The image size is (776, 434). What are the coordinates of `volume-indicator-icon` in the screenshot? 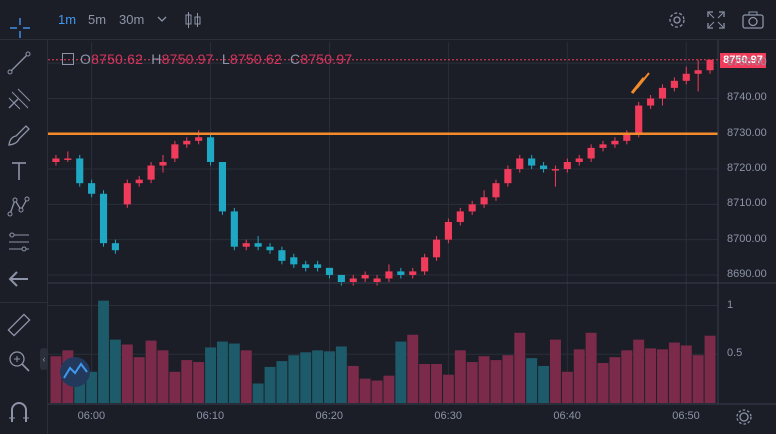 It's located at (75, 372).